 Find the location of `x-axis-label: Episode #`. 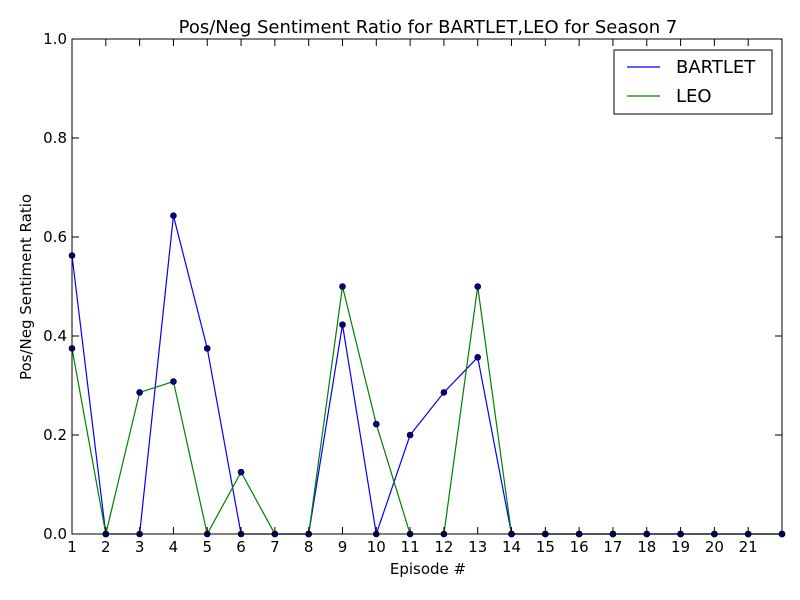

x-axis-label: Episode # is located at coordinates (428, 569).